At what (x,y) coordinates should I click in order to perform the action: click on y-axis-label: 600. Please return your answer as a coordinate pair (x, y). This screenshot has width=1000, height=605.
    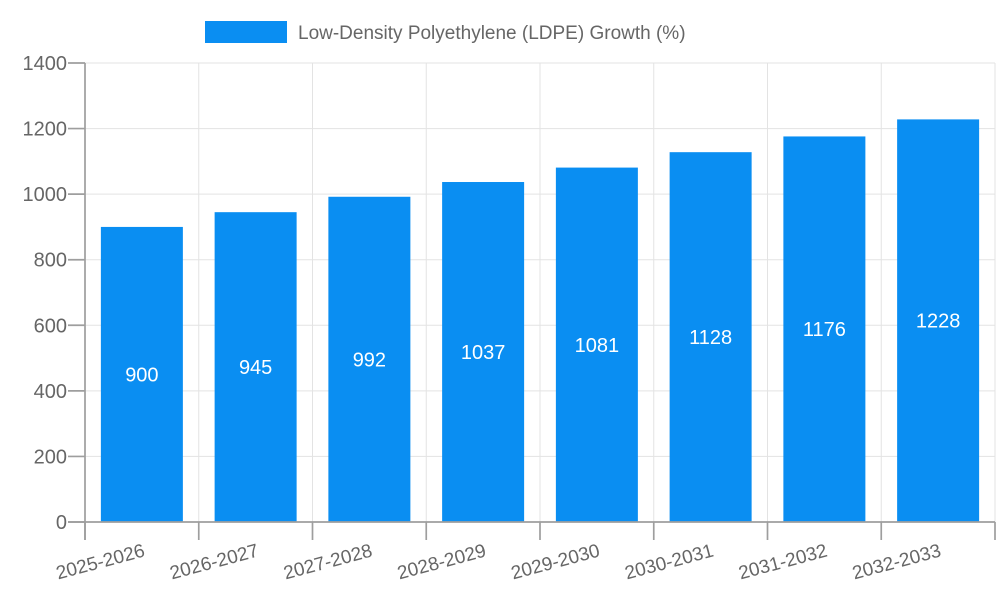
    Looking at the image, I should click on (50, 326).